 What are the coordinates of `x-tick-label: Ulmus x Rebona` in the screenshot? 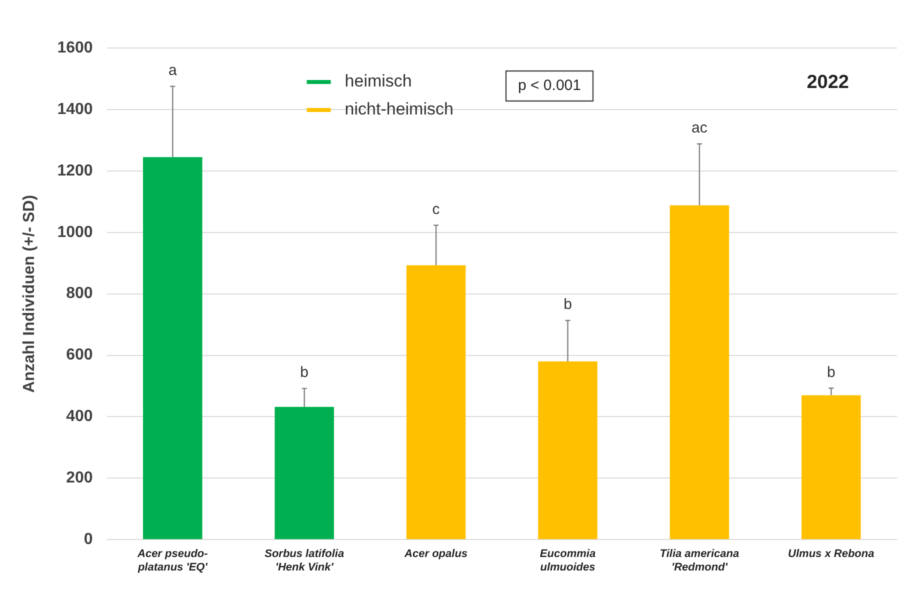 It's located at (831, 554).